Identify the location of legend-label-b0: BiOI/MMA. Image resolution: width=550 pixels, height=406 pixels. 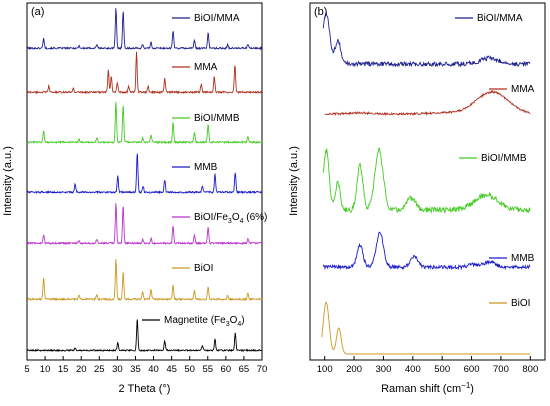
(500, 18).